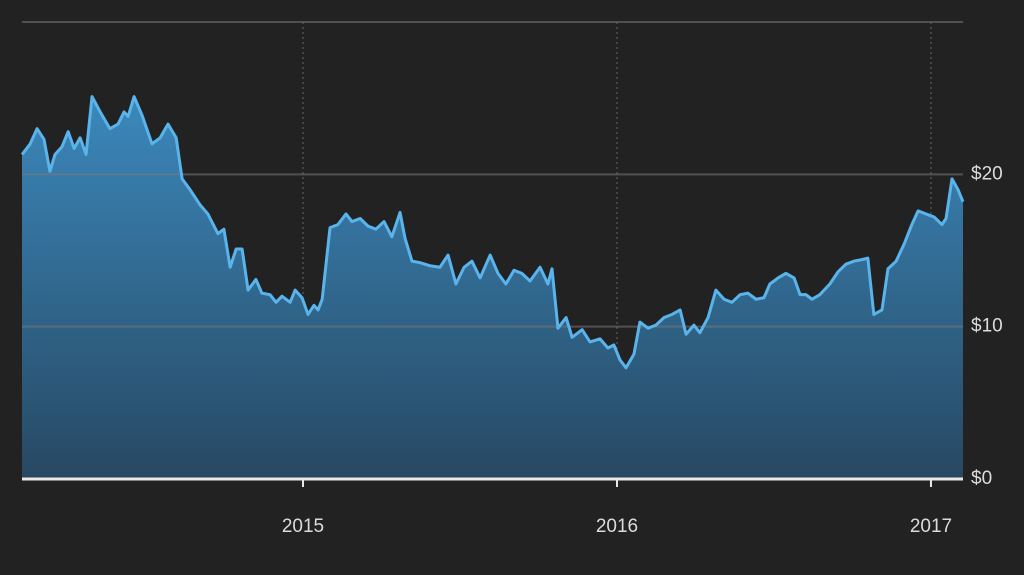 The image size is (1024, 575). What do you see at coordinates (617, 526) in the screenshot?
I see `x-tick-label: 2016` at bounding box center [617, 526].